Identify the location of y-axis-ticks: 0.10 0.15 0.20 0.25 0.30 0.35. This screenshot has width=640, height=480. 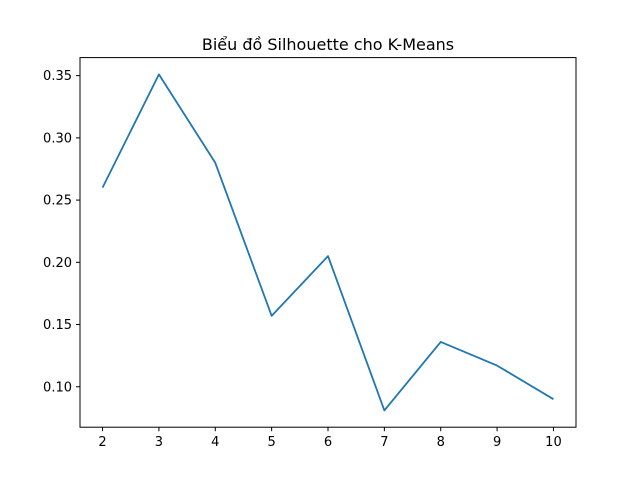
(61, 232).